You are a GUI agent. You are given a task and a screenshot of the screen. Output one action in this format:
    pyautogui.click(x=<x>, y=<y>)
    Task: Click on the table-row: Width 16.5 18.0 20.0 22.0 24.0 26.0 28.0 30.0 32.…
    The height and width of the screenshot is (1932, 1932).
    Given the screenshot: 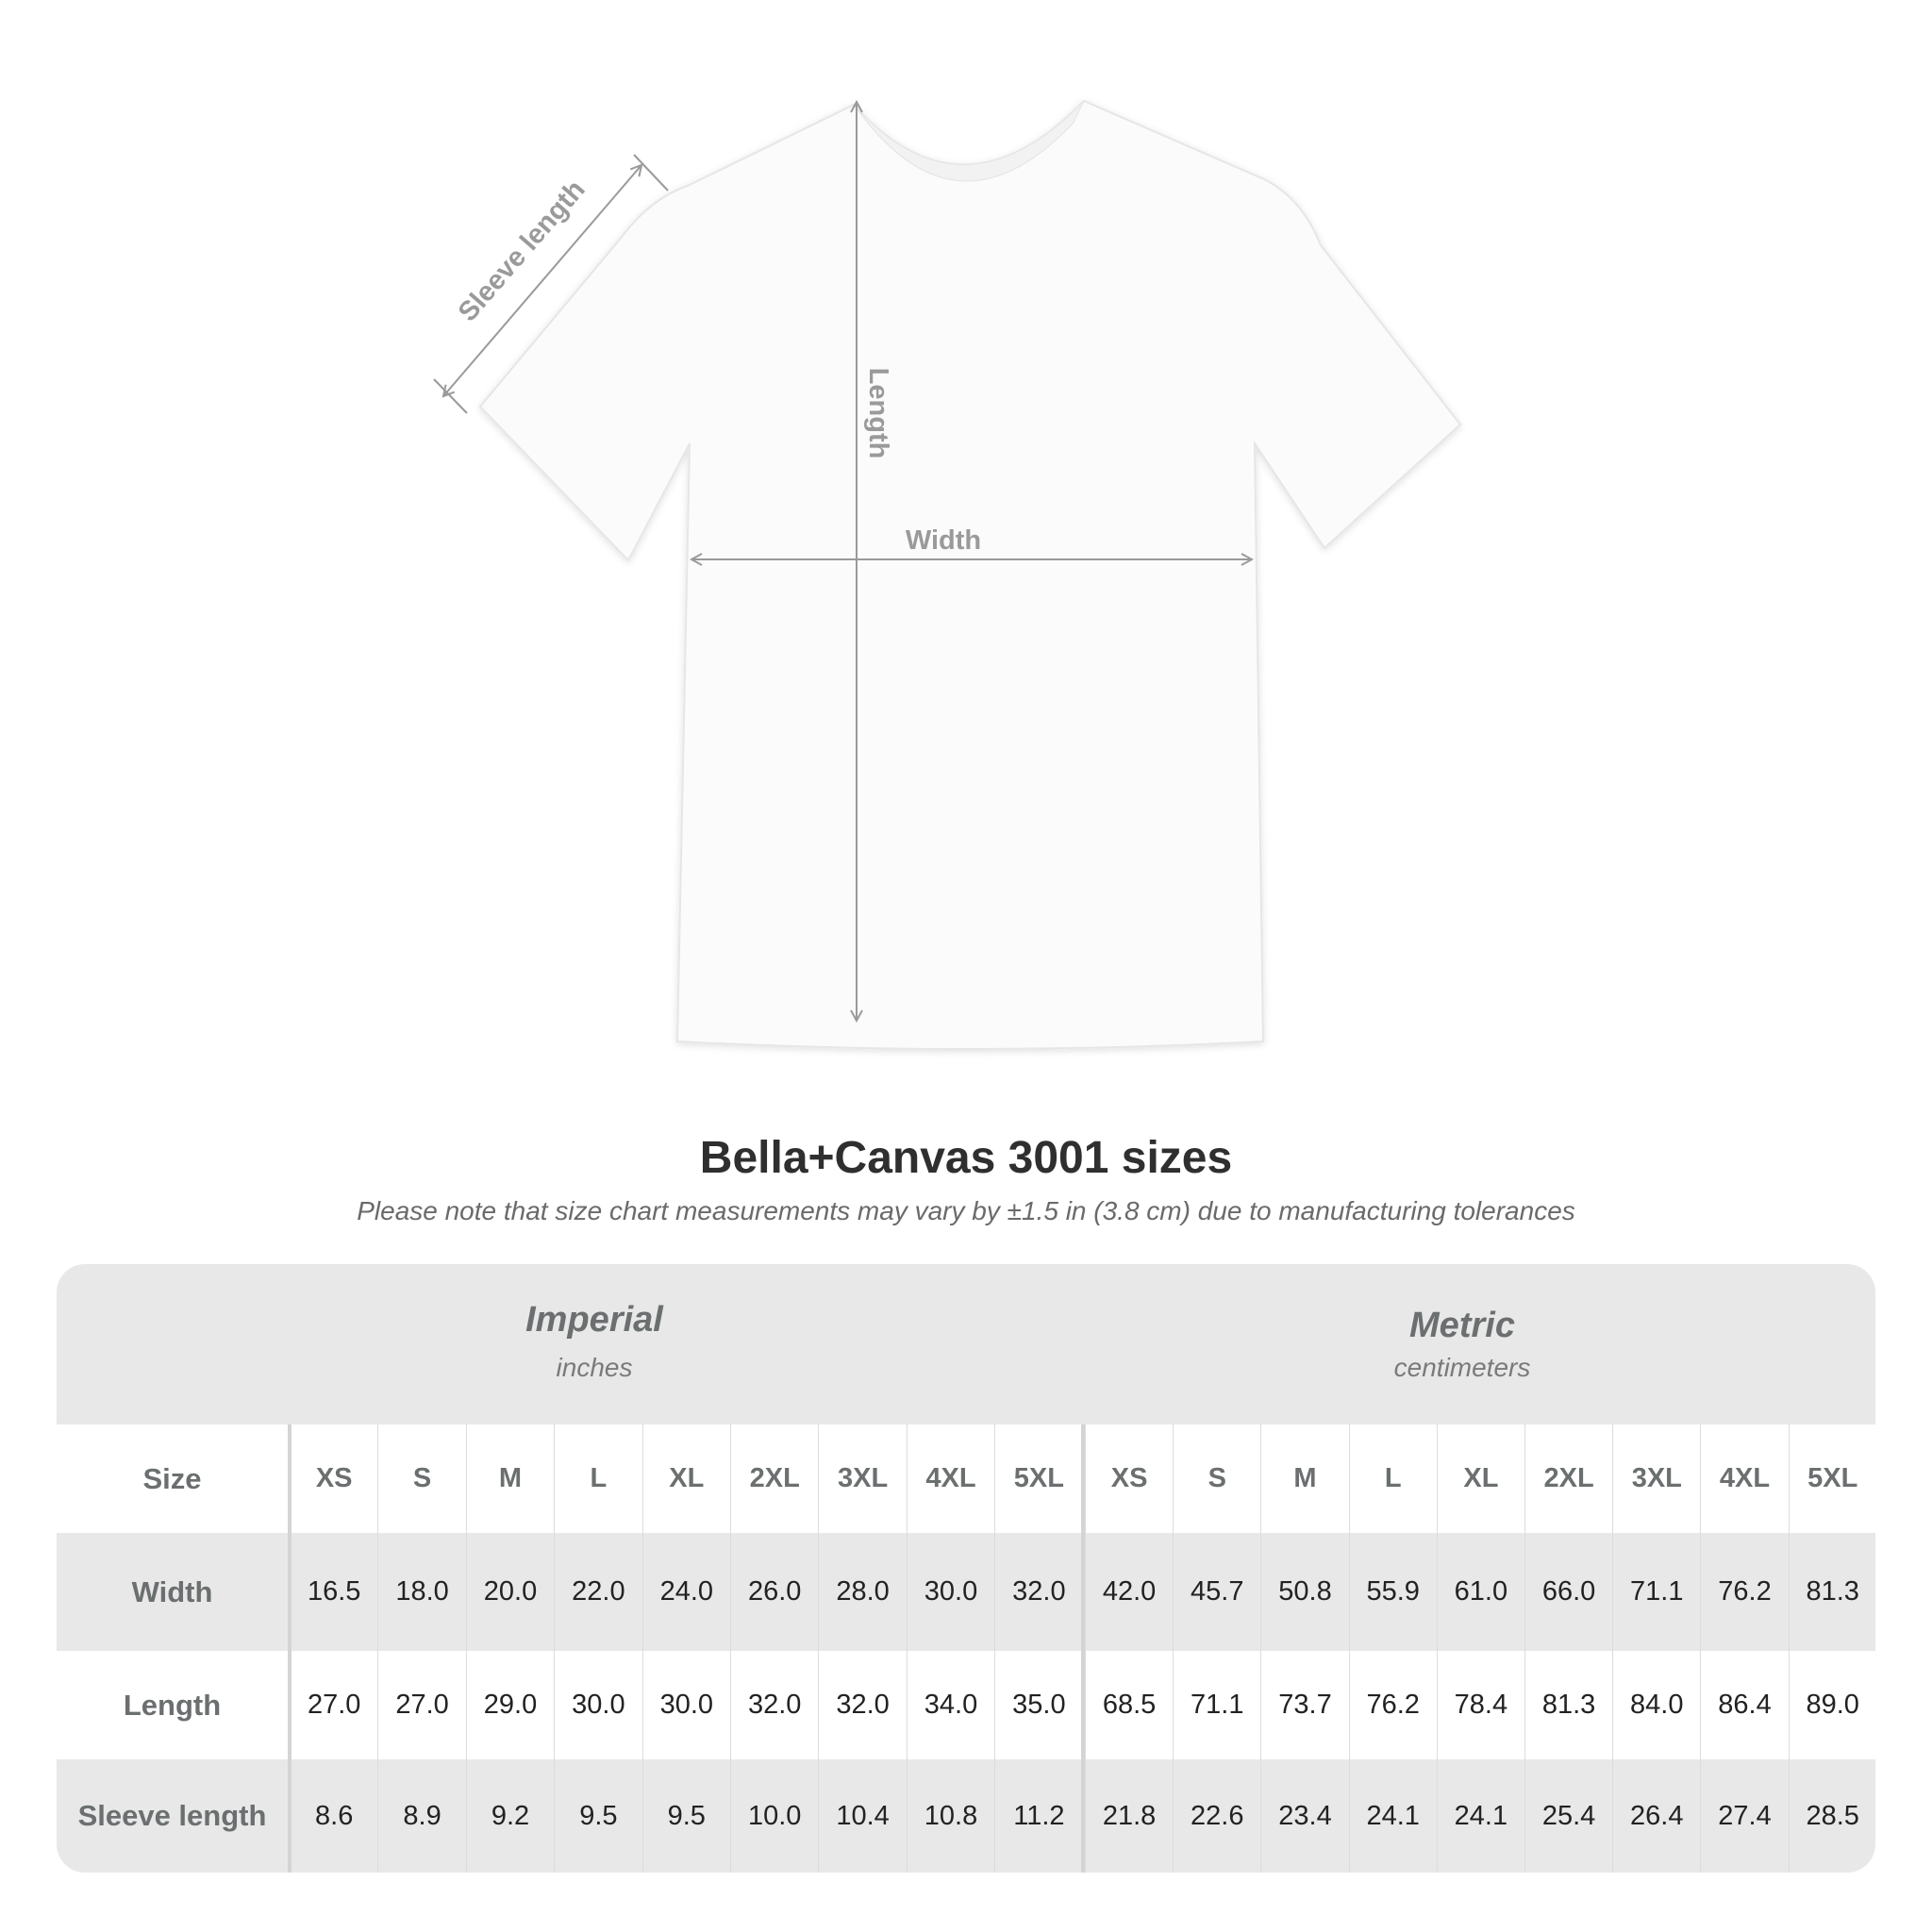 What is the action you would take?
    pyautogui.click(x=966, y=1592)
    